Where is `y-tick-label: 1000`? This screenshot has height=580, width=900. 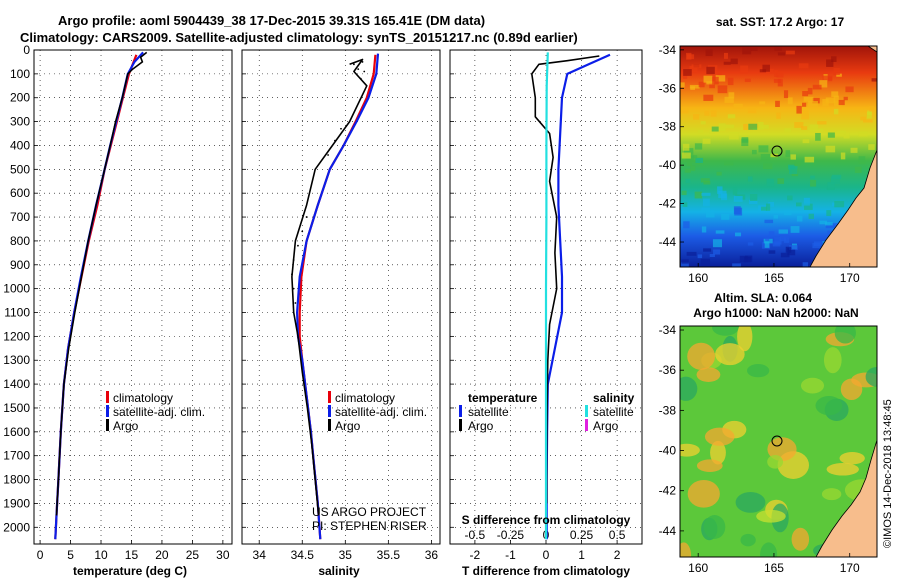 y-tick-label: 1000 is located at coordinates (16, 289).